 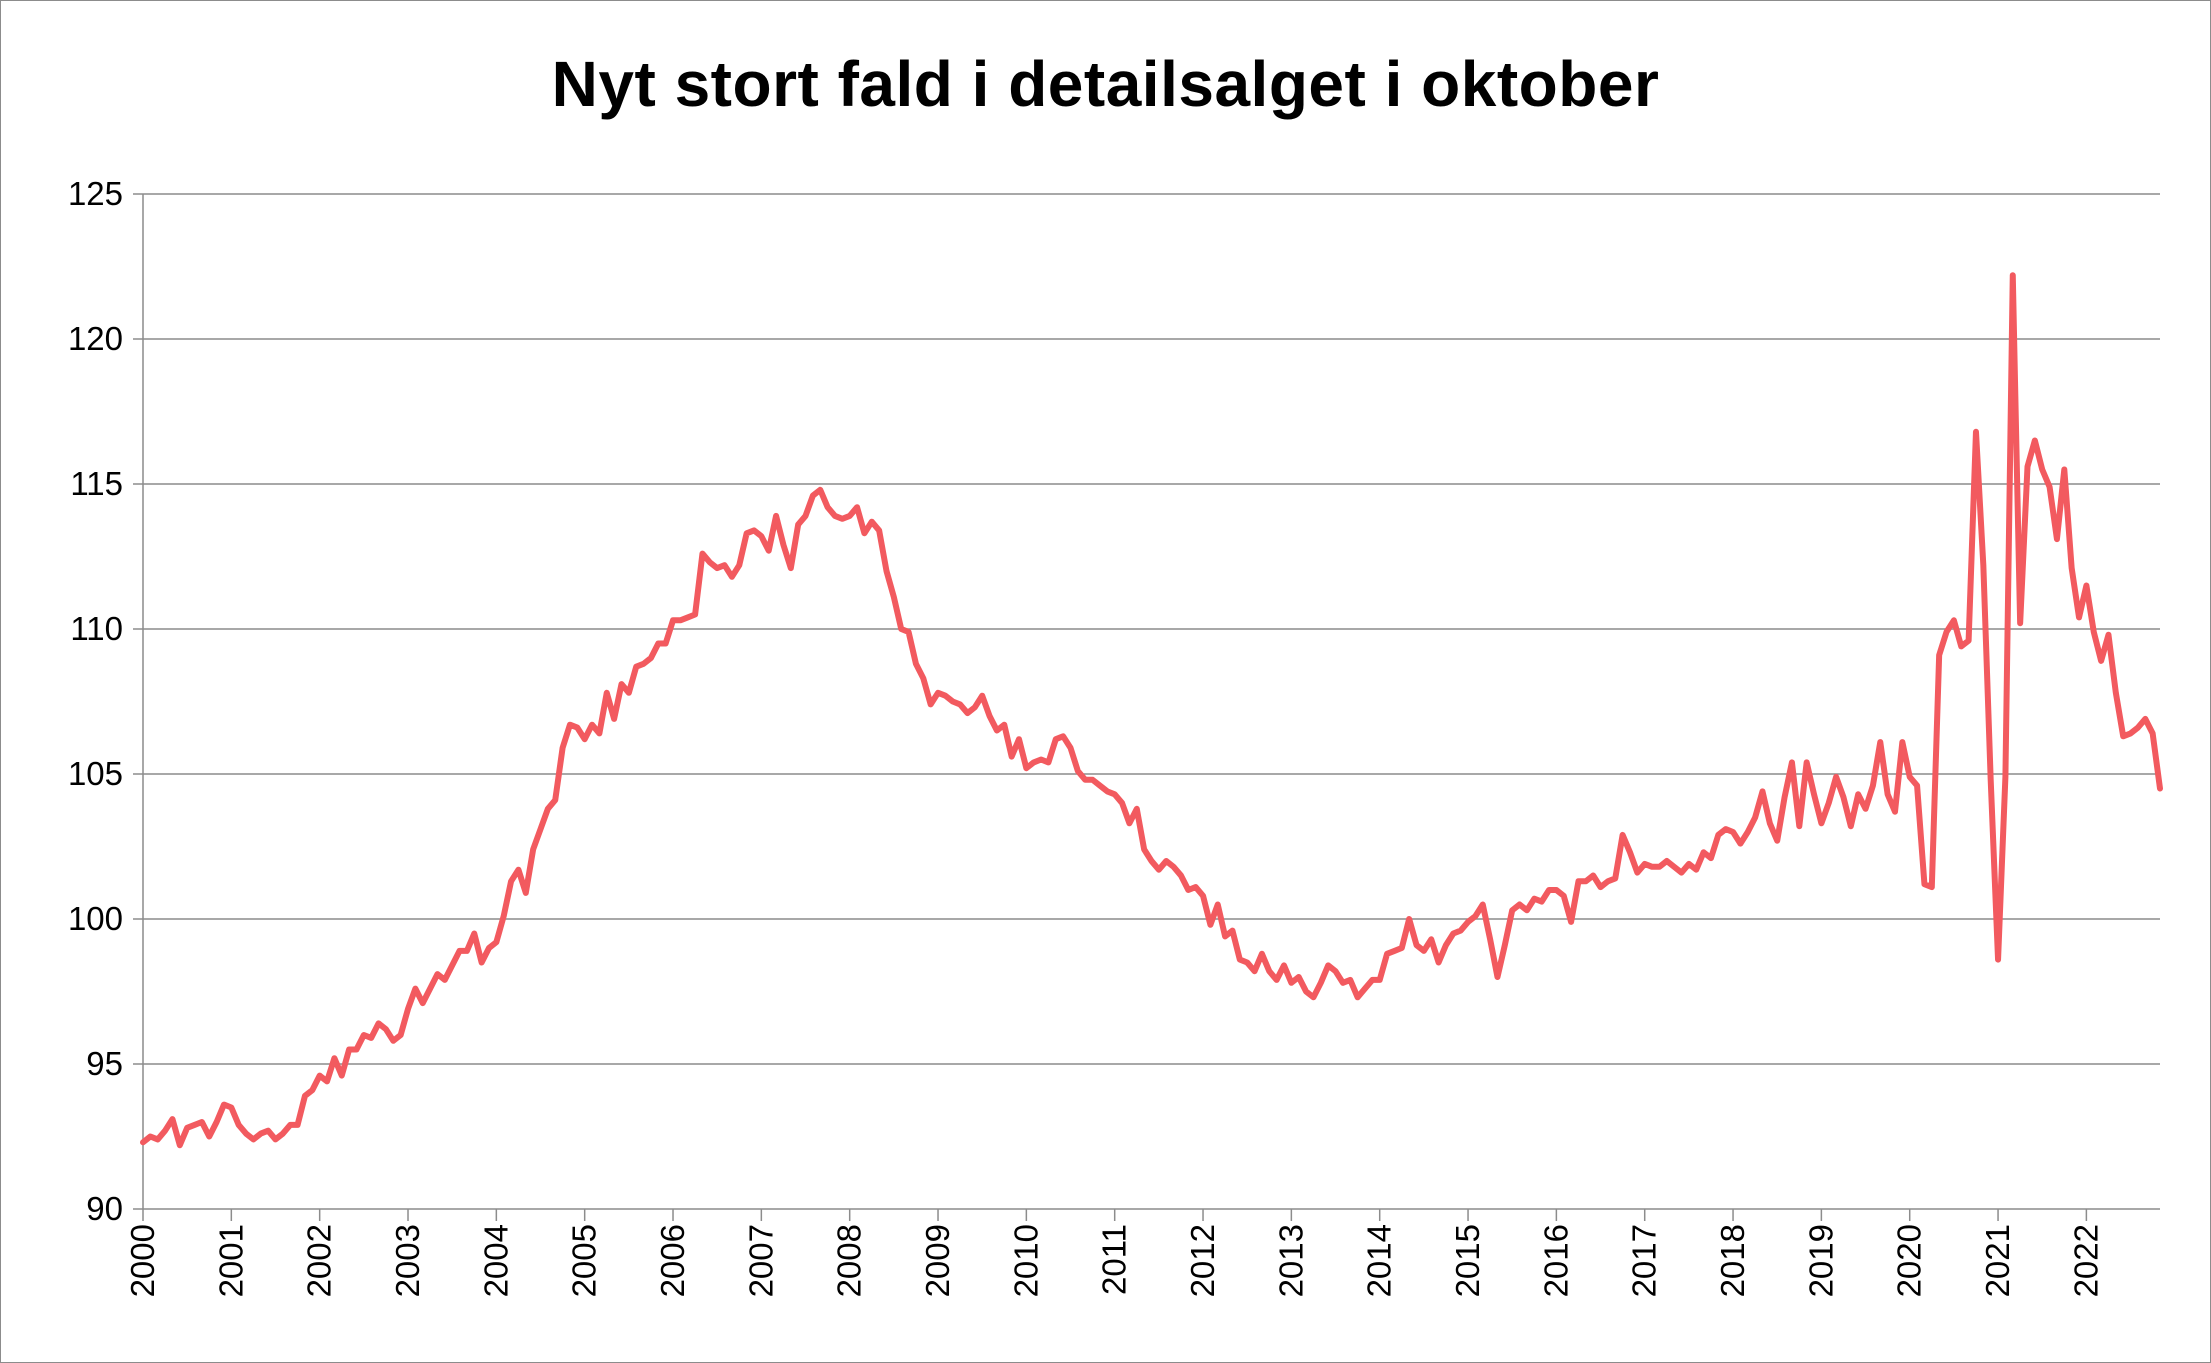 I want to click on x-tick-label: 2020, so click(x=1909, y=1260).